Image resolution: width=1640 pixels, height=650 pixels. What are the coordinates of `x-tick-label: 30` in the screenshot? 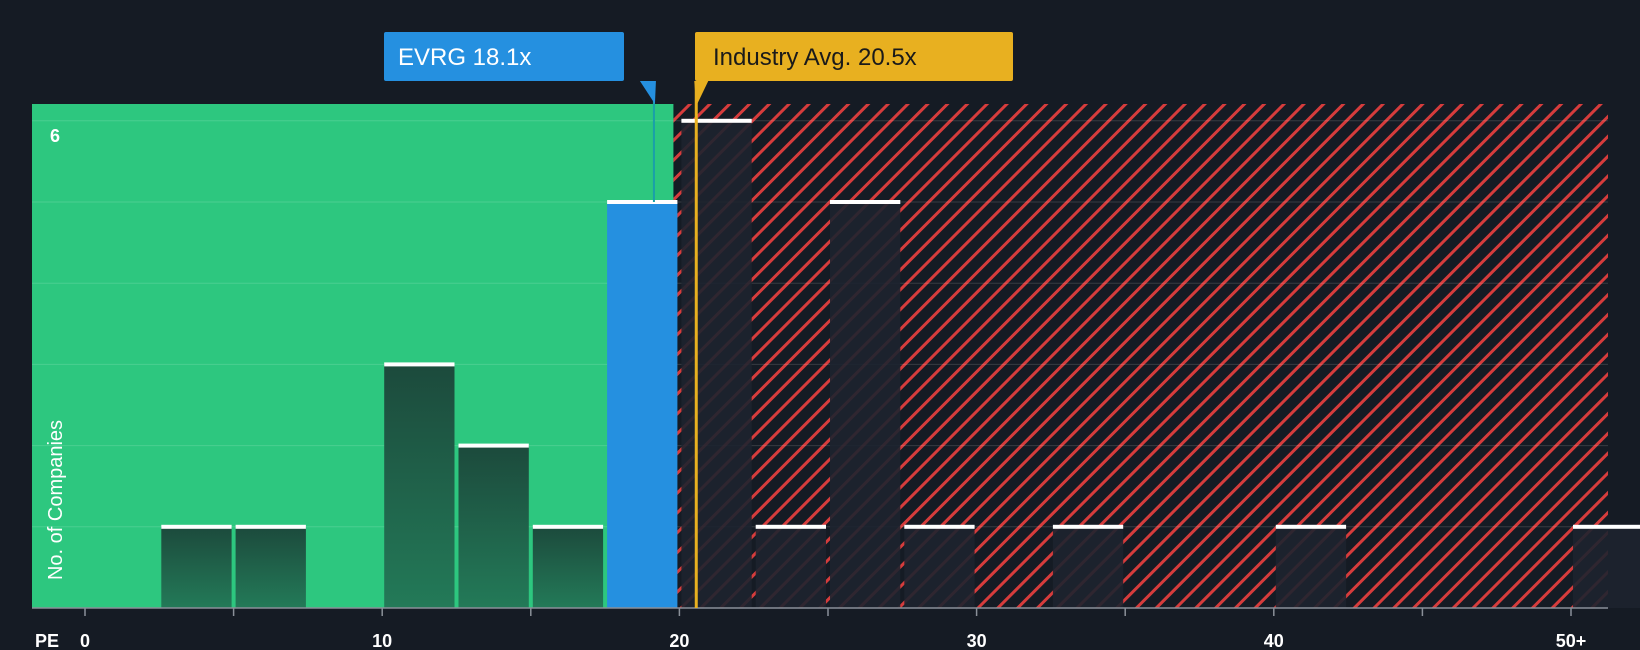 It's located at (977, 640).